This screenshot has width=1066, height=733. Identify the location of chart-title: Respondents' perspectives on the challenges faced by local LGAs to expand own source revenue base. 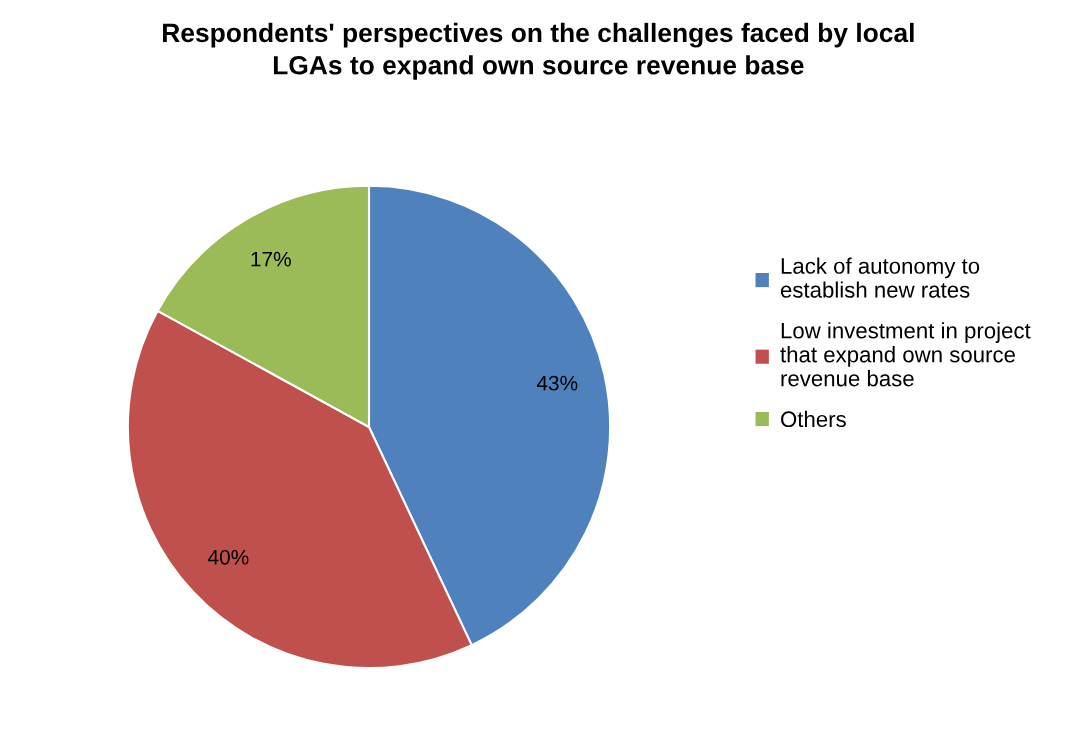
(538, 51).